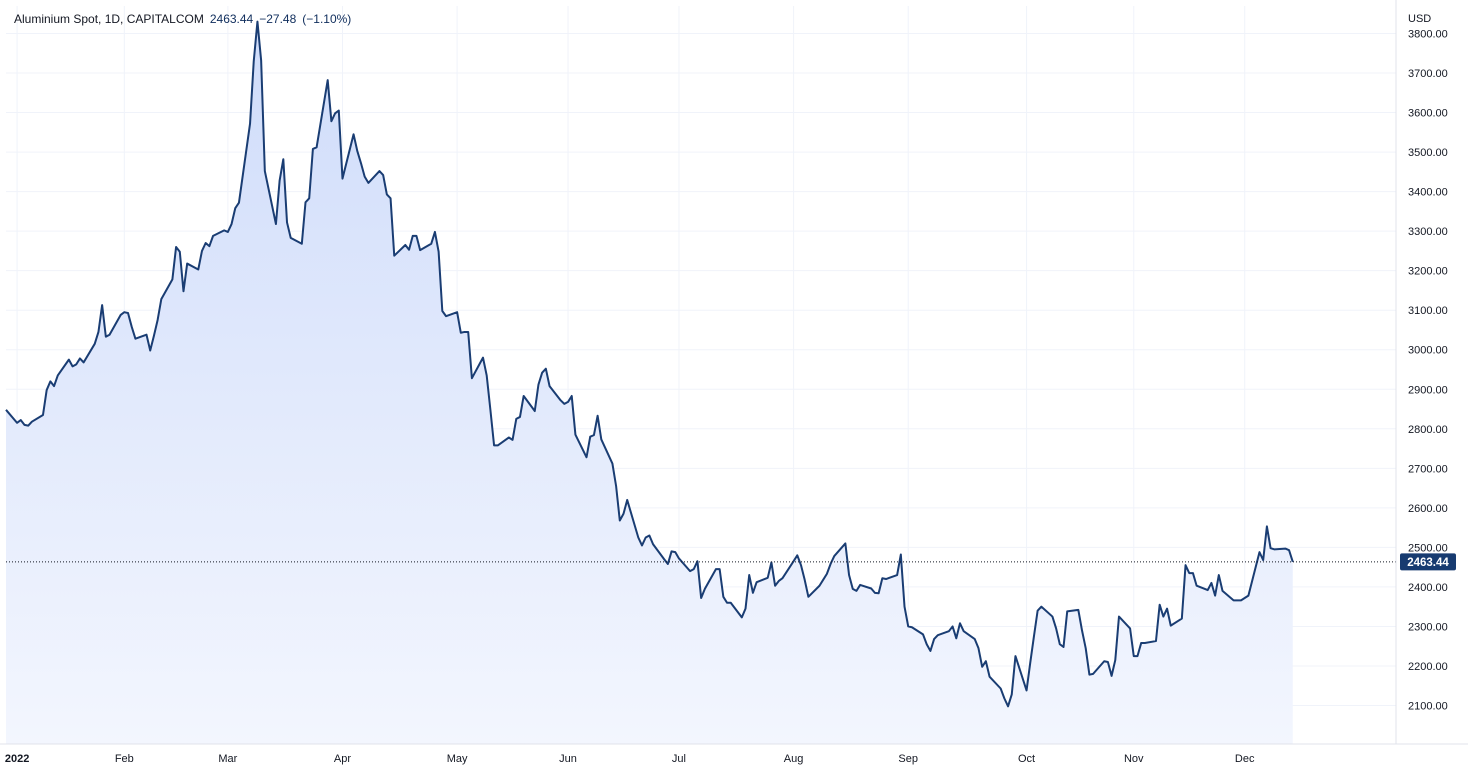  I want to click on change-percent: (−1.10%), so click(327, 19).